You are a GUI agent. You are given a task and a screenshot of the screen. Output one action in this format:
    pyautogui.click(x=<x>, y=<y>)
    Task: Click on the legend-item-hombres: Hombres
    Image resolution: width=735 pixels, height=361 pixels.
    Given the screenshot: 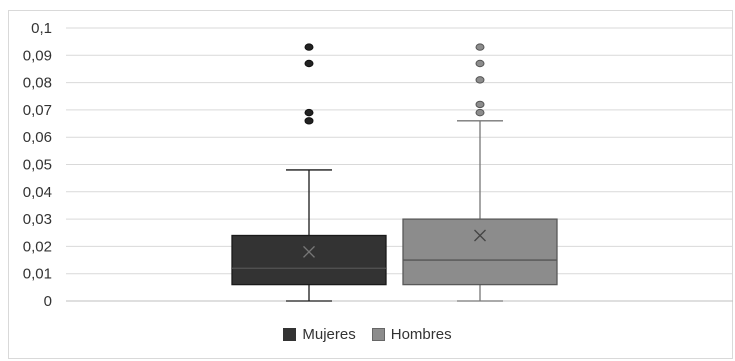 What is the action you would take?
    pyautogui.click(x=411, y=334)
    